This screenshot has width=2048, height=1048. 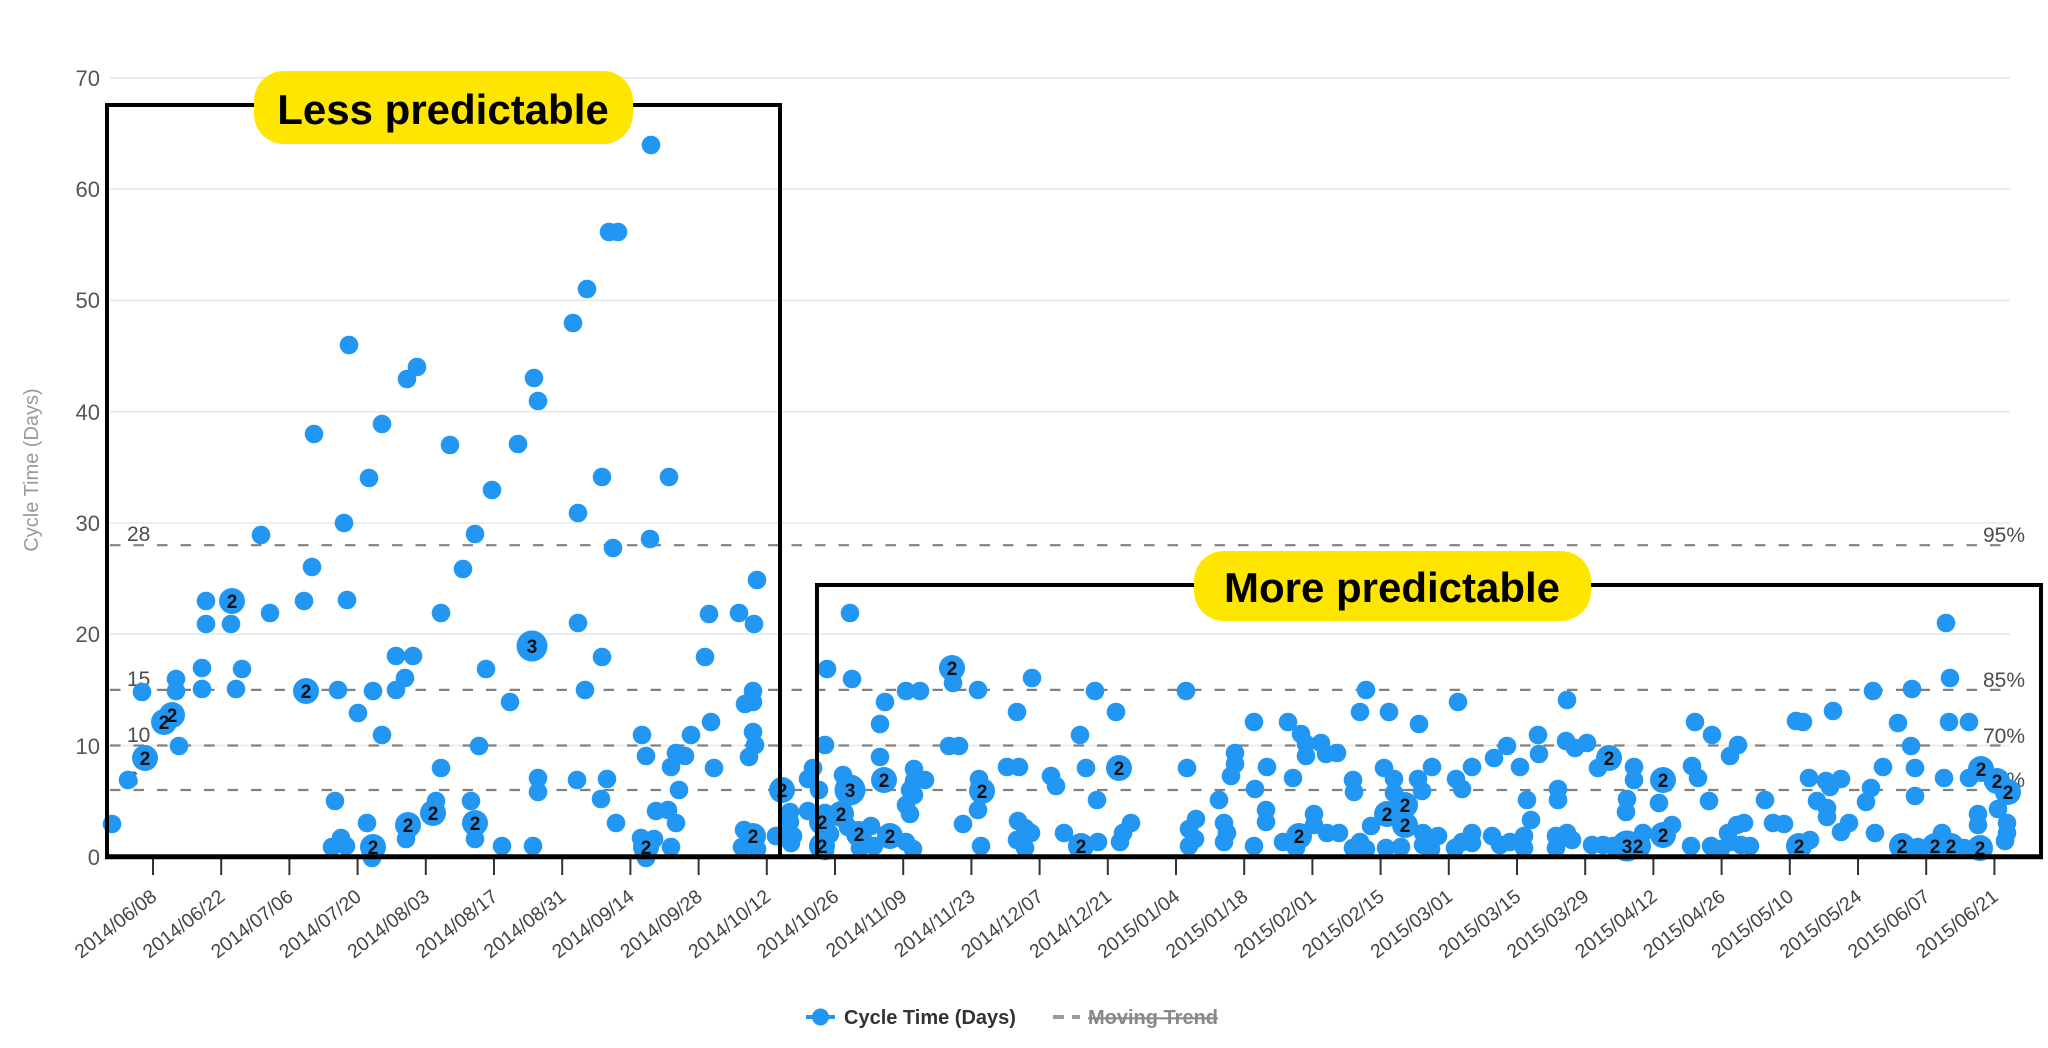 I want to click on svg-text: Less predictable, so click(x=442, y=109).